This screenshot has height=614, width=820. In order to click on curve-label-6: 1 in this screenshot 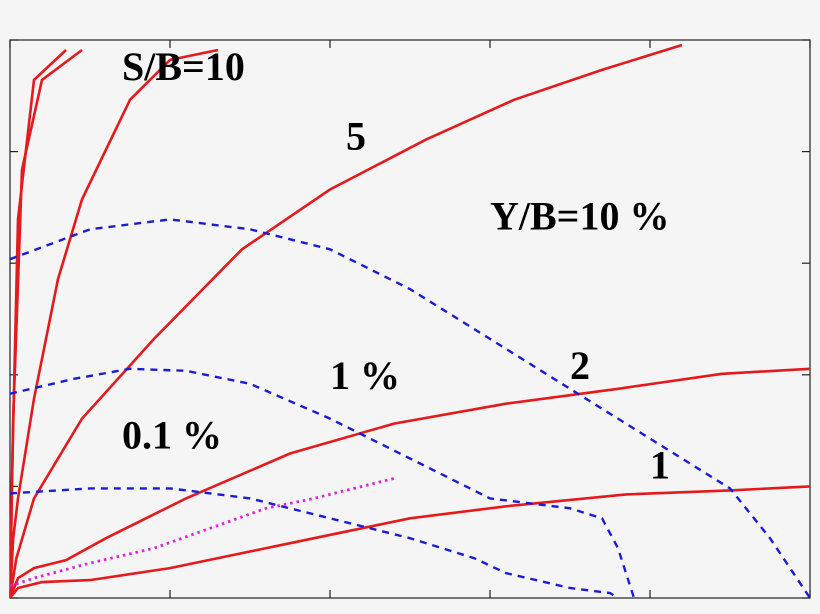, I will do `click(660, 464)`.